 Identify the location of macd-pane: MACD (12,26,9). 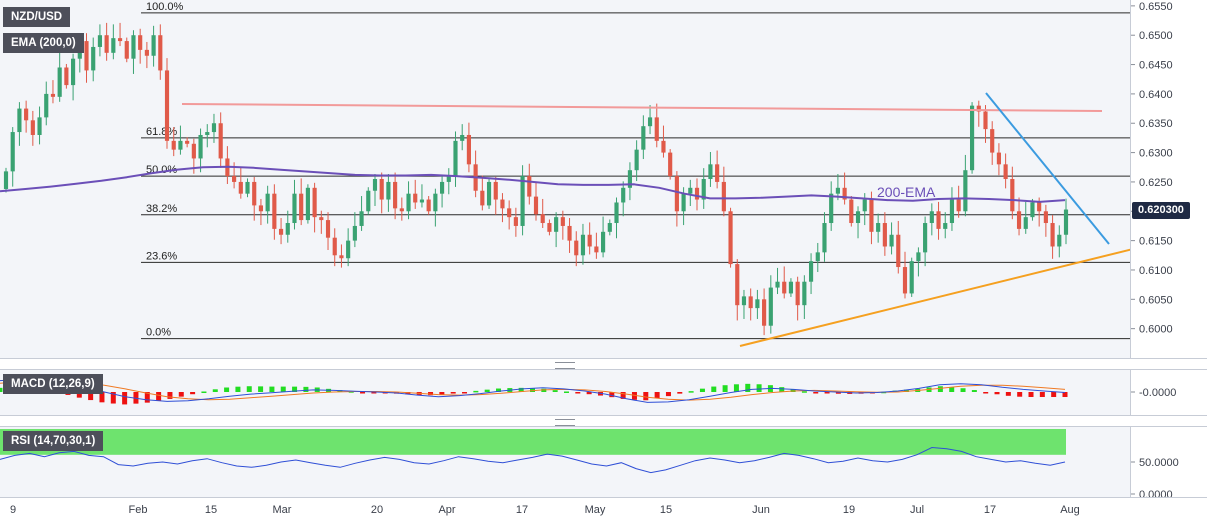
(565, 392).